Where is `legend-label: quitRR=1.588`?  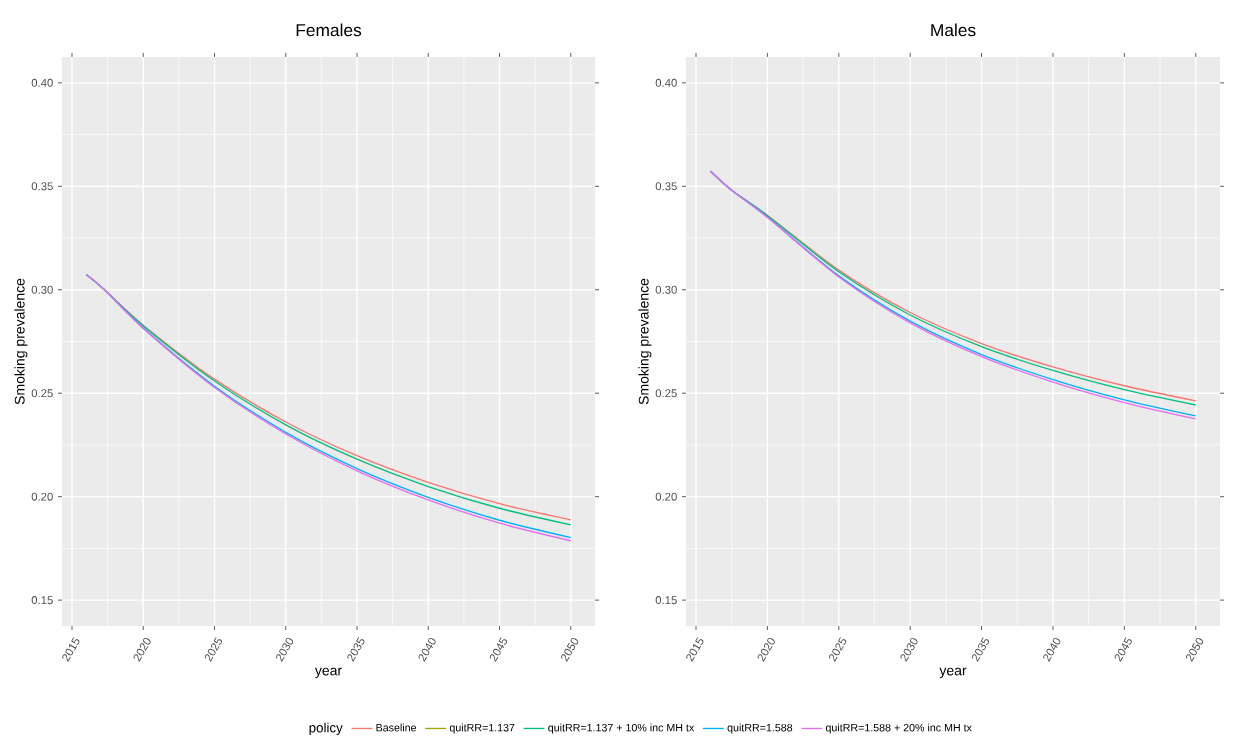 legend-label: quitRR=1.588 is located at coordinates (760, 728).